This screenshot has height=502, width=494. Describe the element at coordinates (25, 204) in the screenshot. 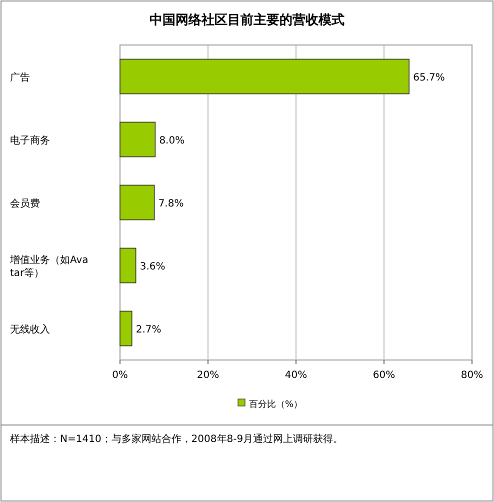

I see `y-tick-label: 会员费` at that location.